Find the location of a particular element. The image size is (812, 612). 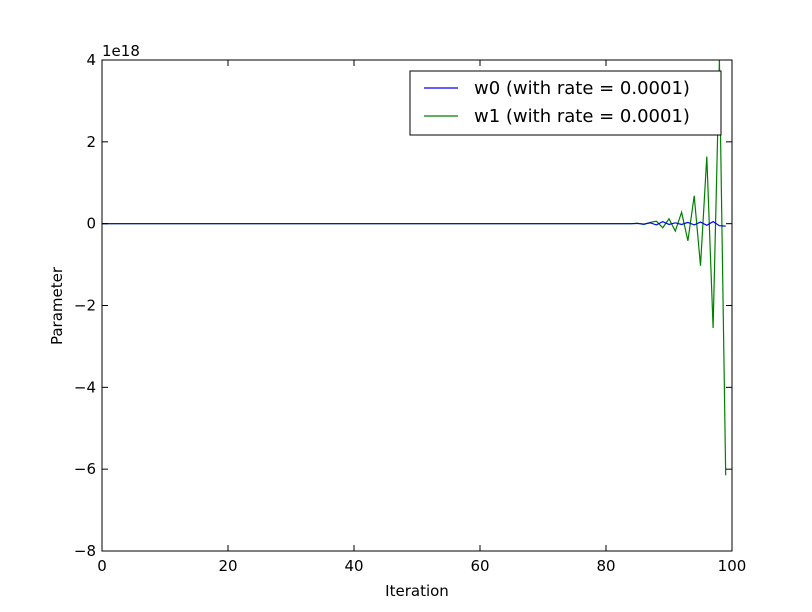

x-tick-label: 60 is located at coordinates (479, 566).